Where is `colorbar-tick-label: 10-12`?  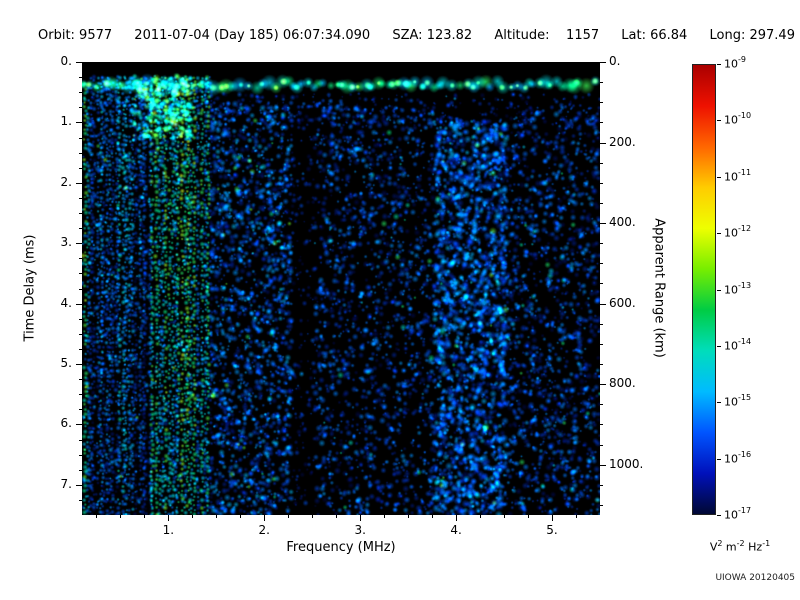 colorbar-tick-label: 10-12 is located at coordinates (738, 232).